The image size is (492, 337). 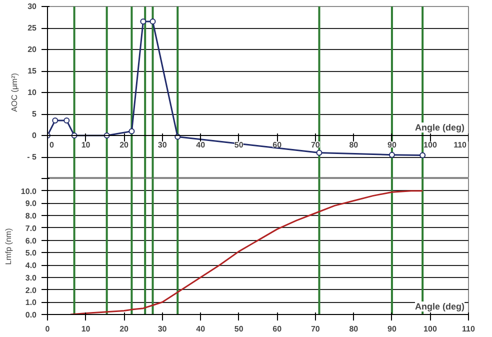 What do you see at coordinates (33, 71) in the screenshot?
I see `y-tick-label: 15` at bounding box center [33, 71].